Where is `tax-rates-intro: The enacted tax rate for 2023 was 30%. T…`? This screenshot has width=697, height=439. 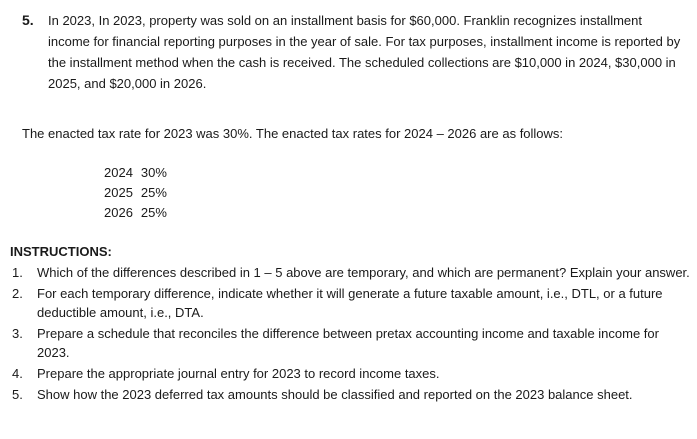
tax-rates-intro: The enacted tax rate for 2023 was 30%. T… is located at coordinates (293, 133).